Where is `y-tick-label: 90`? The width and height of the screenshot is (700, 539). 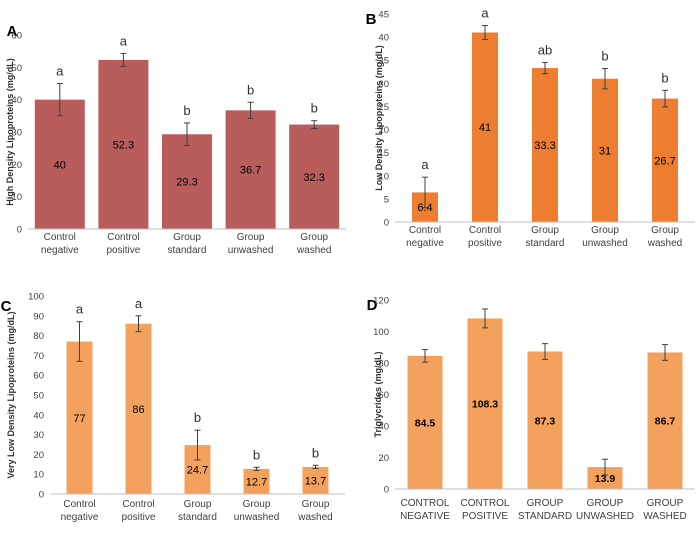 y-tick-label: 90 is located at coordinates (38, 316).